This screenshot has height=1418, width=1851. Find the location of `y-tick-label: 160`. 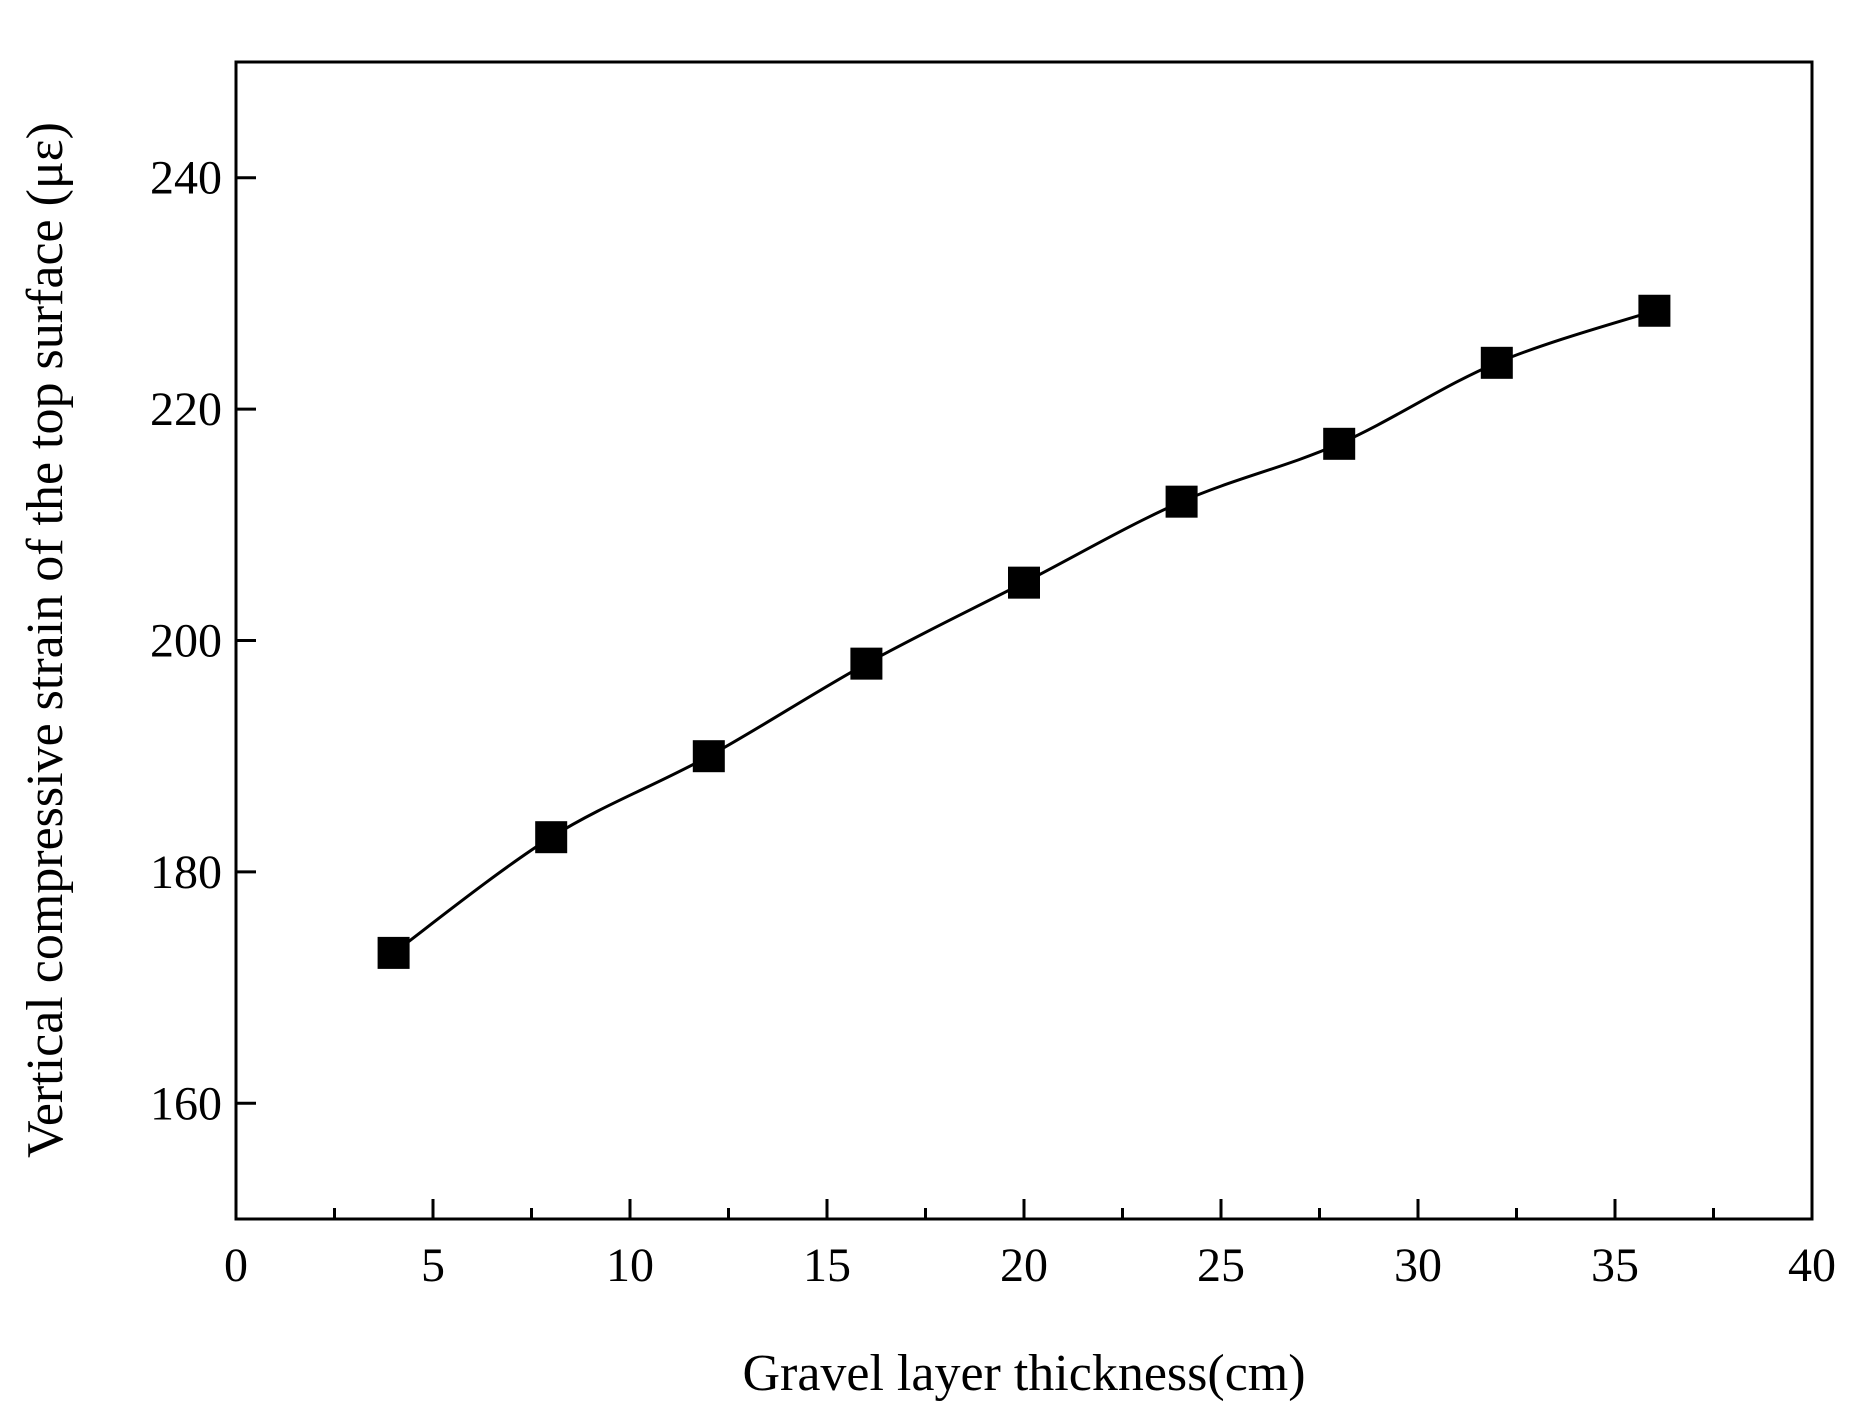

y-tick-label: 160 is located at coordinates (186, 1103).